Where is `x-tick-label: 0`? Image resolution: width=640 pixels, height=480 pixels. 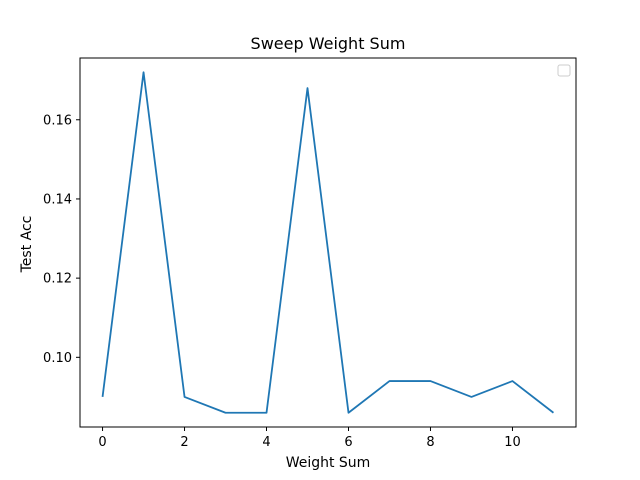
x-tick-label: 0 is located at coordinates (102, 442).